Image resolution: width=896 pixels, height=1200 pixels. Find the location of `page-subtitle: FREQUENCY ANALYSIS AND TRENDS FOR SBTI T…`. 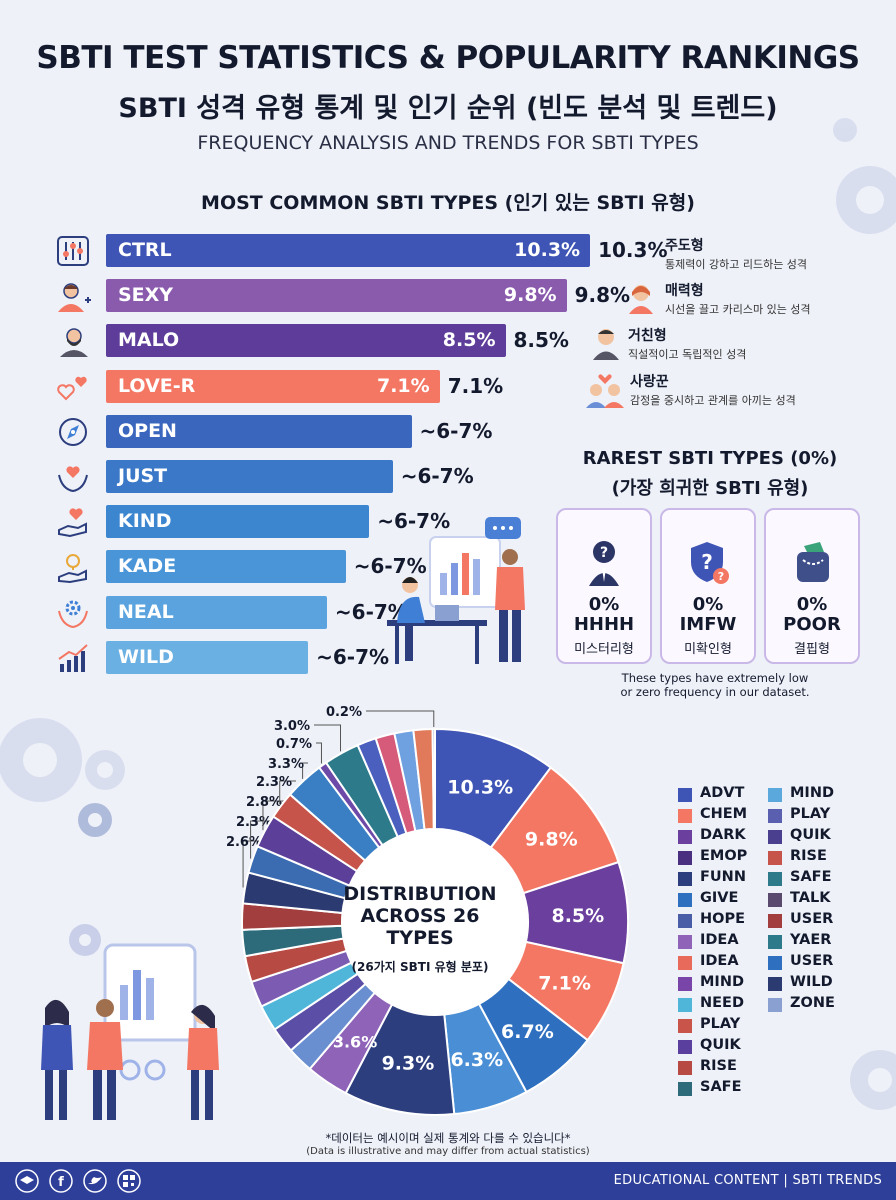

page-subtitle: FREQUENCY ANALYSIS AND TRENDS FOR SBTI T… is located at coordinates (448, 143).